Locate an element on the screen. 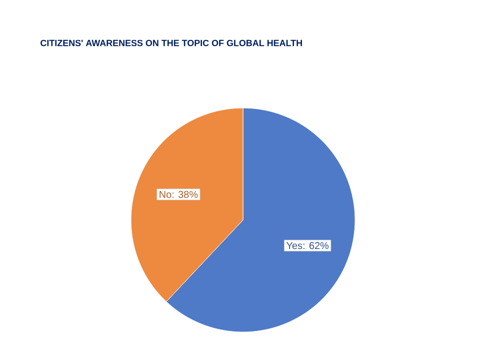 Image resolution: width=485 pixels, height=360 pixels. slice-label: Yes is located at coordinates (294, 246).